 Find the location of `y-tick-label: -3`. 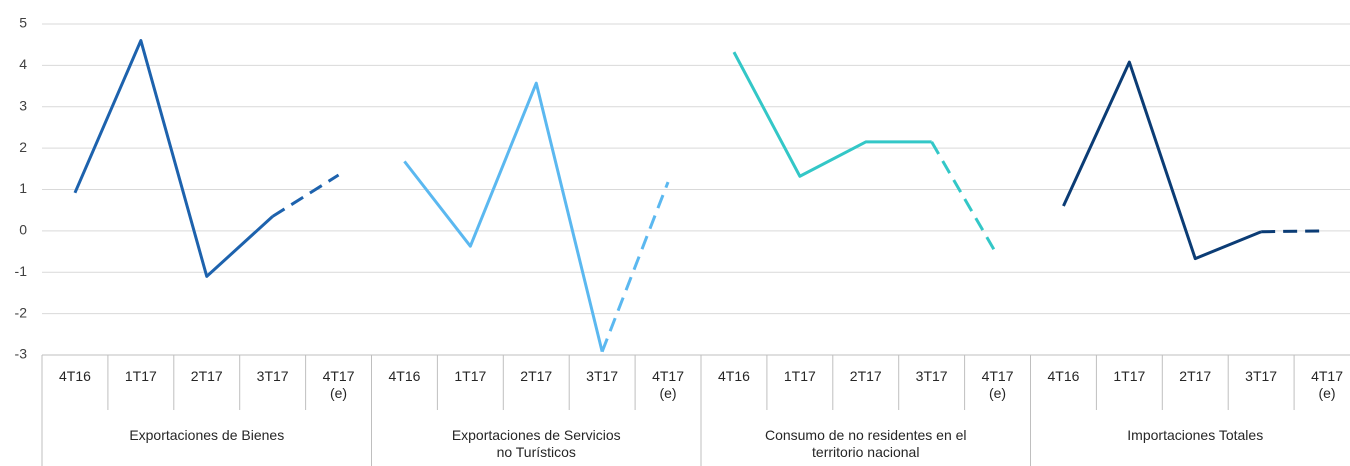

y-tick-label: -3 is located at coordinates (21, 354).